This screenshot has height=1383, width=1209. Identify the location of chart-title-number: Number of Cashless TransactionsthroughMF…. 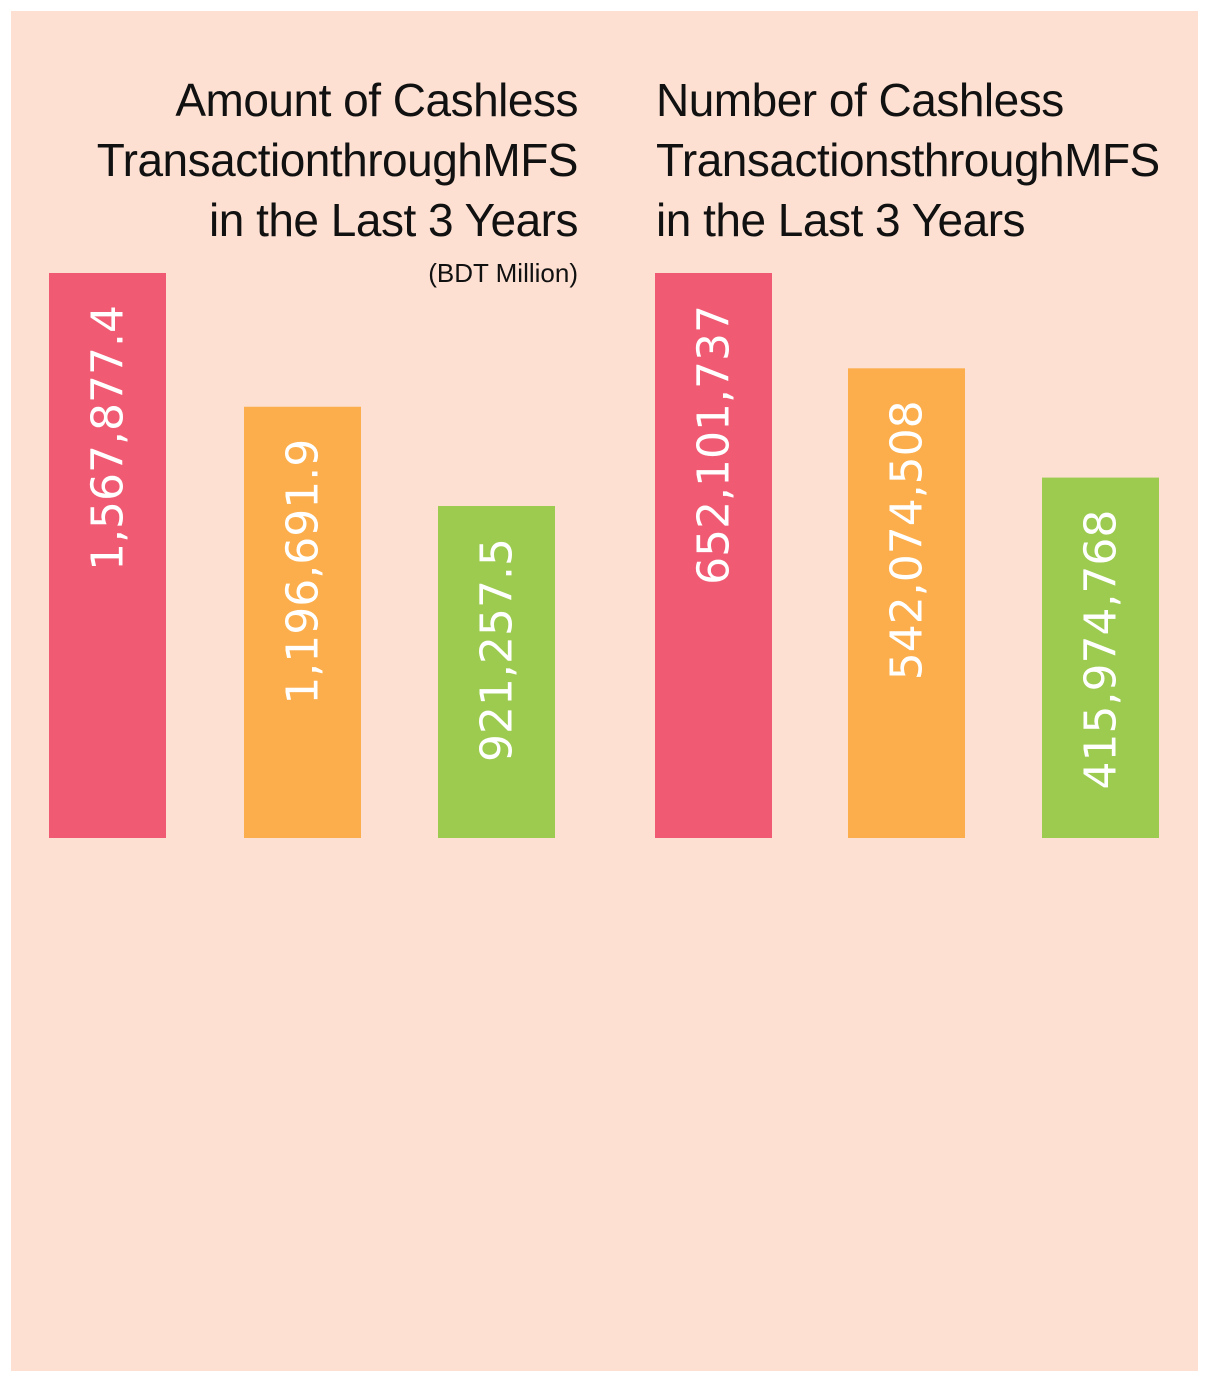
(926, 160).